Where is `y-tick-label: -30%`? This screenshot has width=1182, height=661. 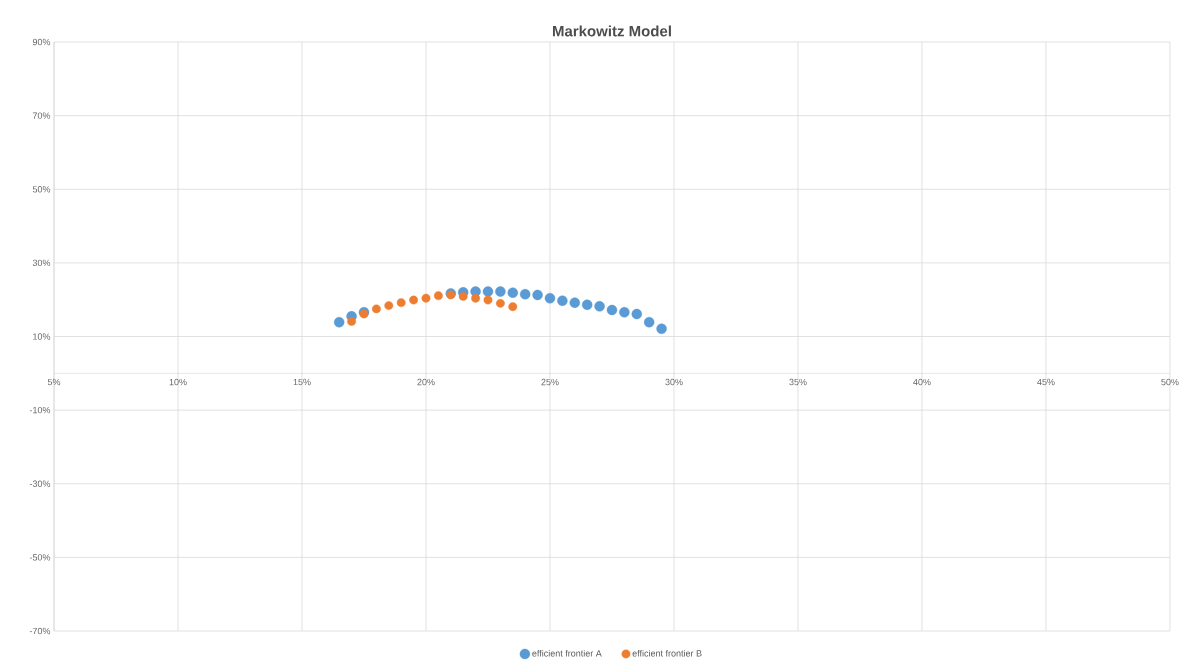
y-tick-label: -30% is located at coordinates (40, 483).